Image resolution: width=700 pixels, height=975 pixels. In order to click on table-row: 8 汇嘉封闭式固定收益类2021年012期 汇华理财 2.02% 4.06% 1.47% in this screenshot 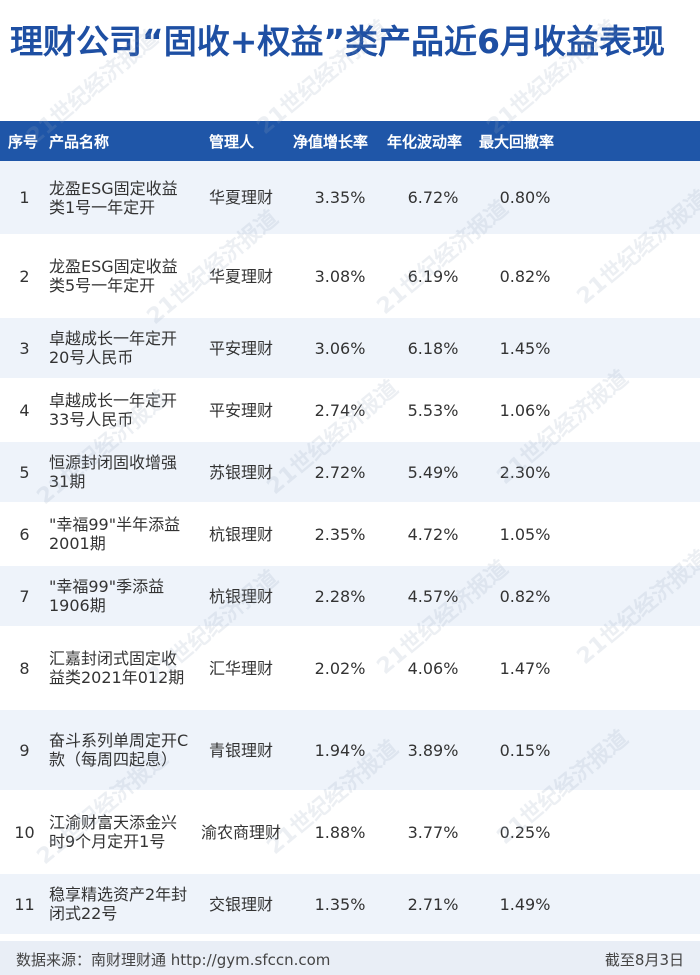, I will do `click(350, 668)`.